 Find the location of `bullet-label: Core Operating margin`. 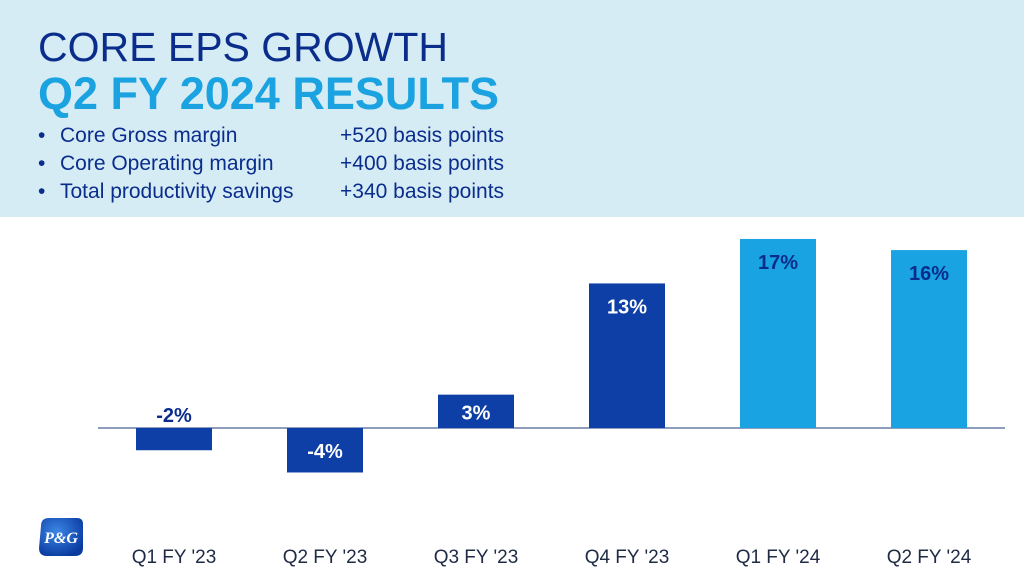

bullet-label: Core Operating margin is located at coordinates (167, 163).